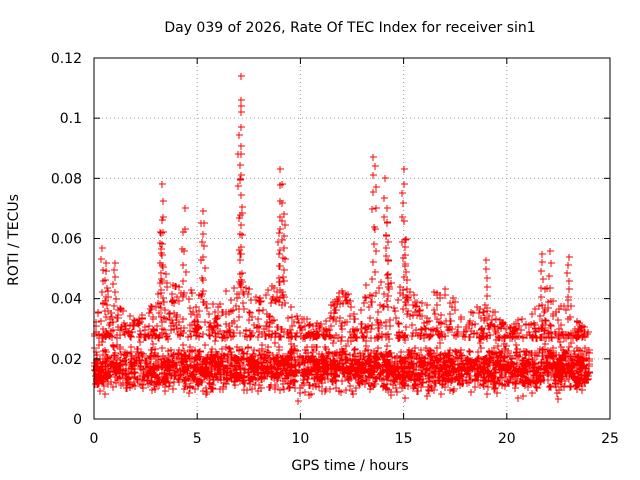 The image size is (640, 480). I want to click on y-tick-label: 0.02, so click(66, 360).